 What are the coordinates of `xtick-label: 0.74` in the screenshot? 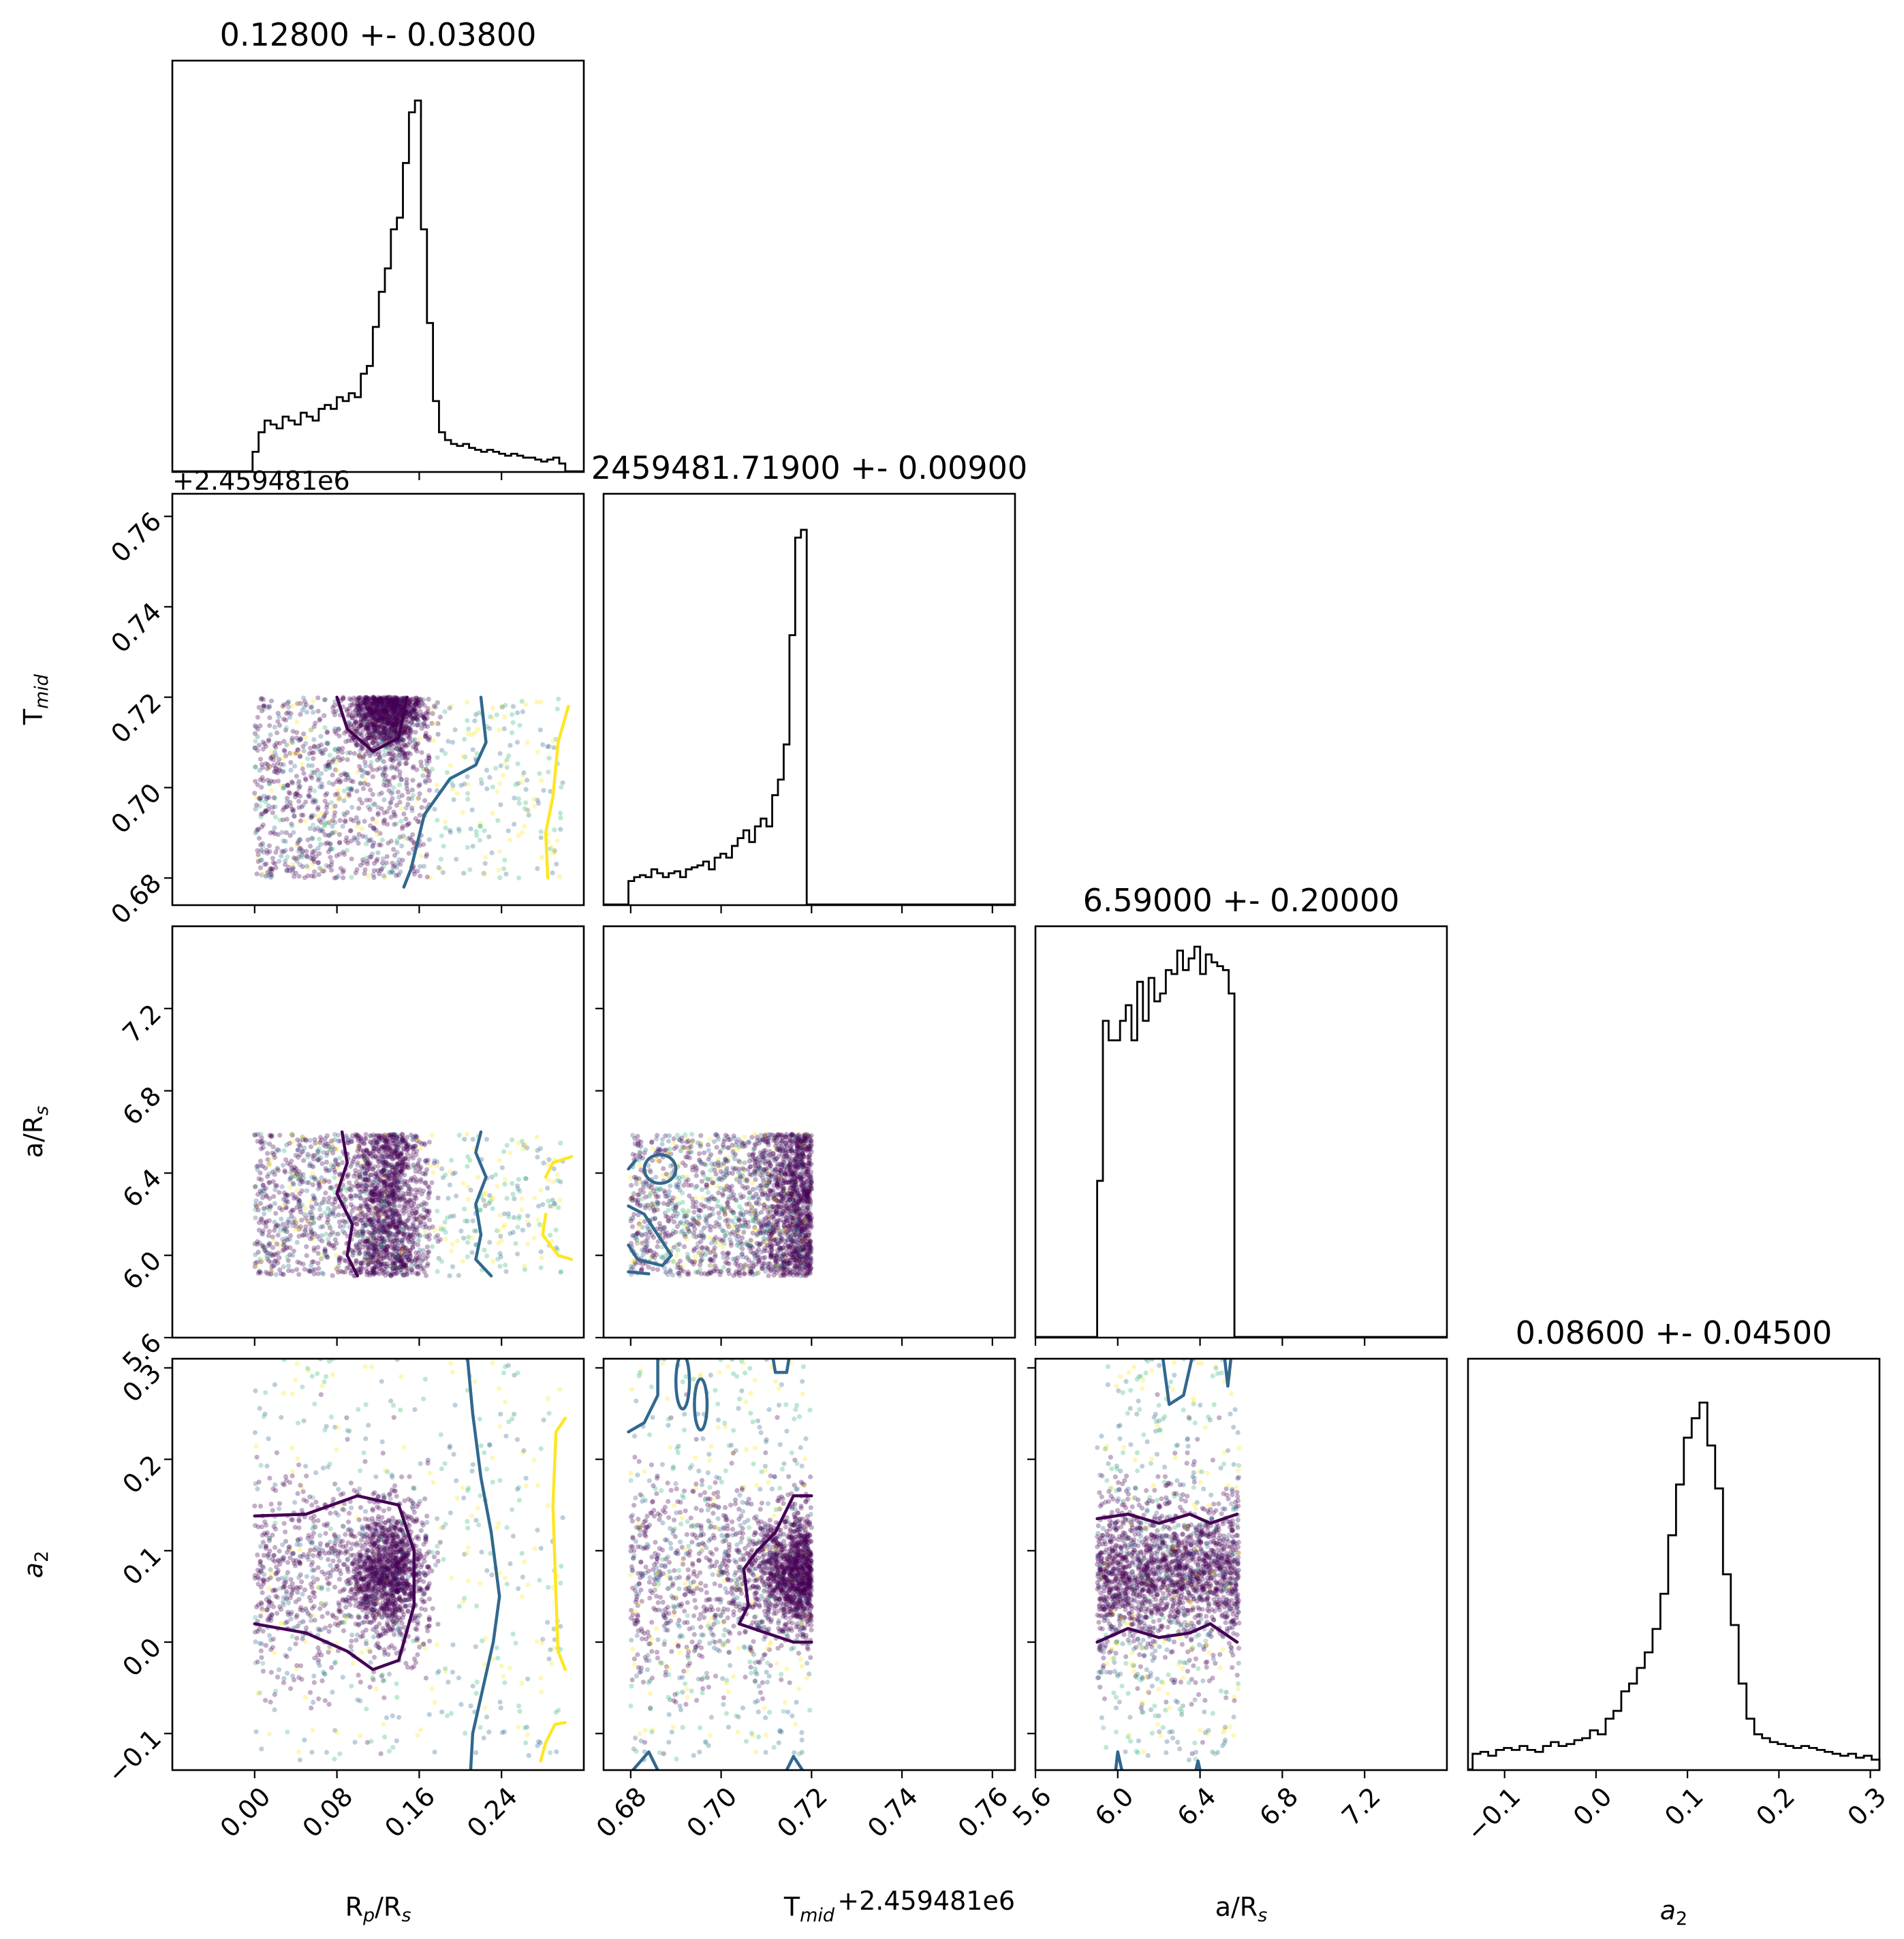 It's located at (893, 1813).